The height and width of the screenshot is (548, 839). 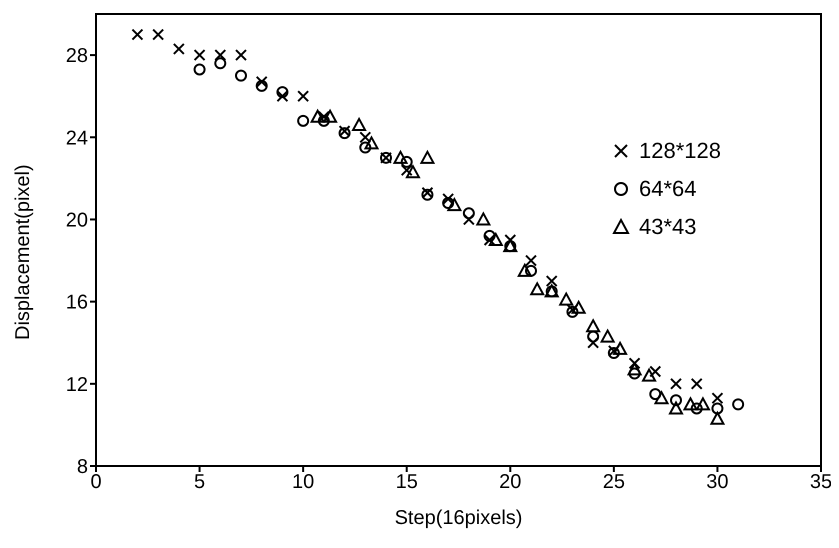 What do you see at coordinates (458, 518) in the screenshot?
I see `x-axis-title: Step(16pixels)` at bounding box center [458, 518].